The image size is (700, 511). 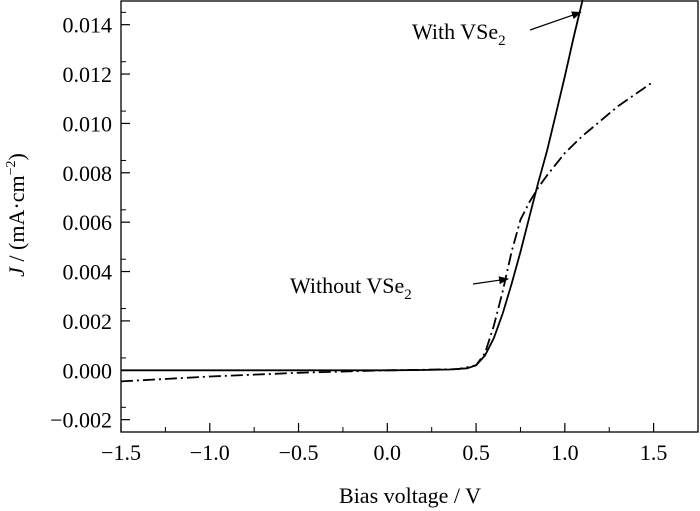 What do you see at coordinates (654, 452) in the screenshot?
I see `x-tick-label: 1.5` at bounding box center [654, 452].